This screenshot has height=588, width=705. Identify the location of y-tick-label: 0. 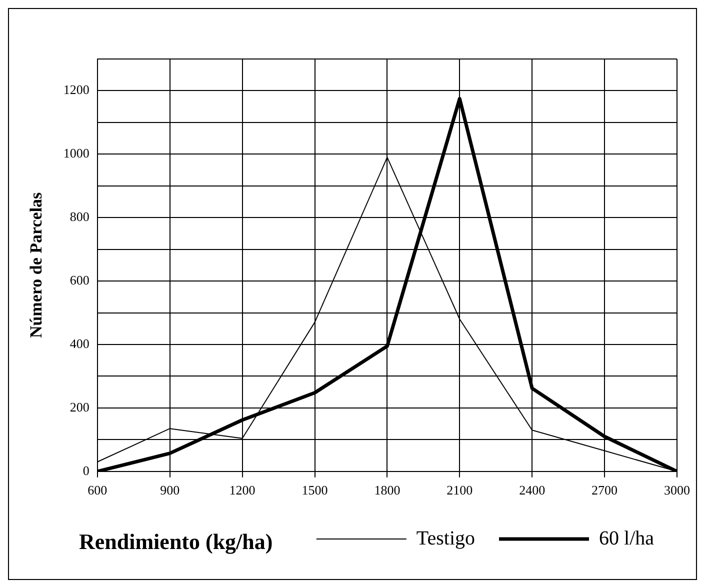
(86, 470).